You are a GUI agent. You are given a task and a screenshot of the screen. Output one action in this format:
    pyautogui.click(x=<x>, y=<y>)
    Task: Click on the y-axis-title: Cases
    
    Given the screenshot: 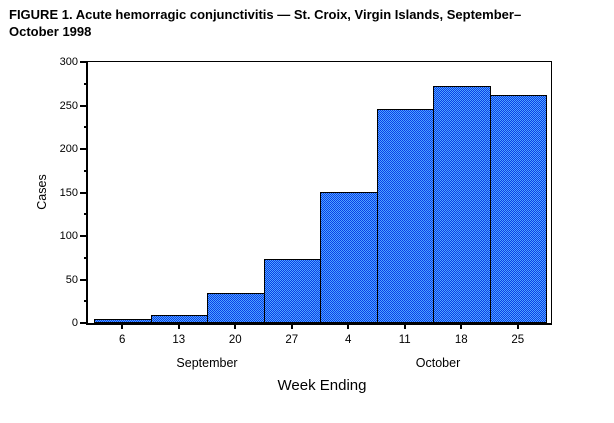 What is the action you would take?
    pyautogui.click(x=42, y=192)
    